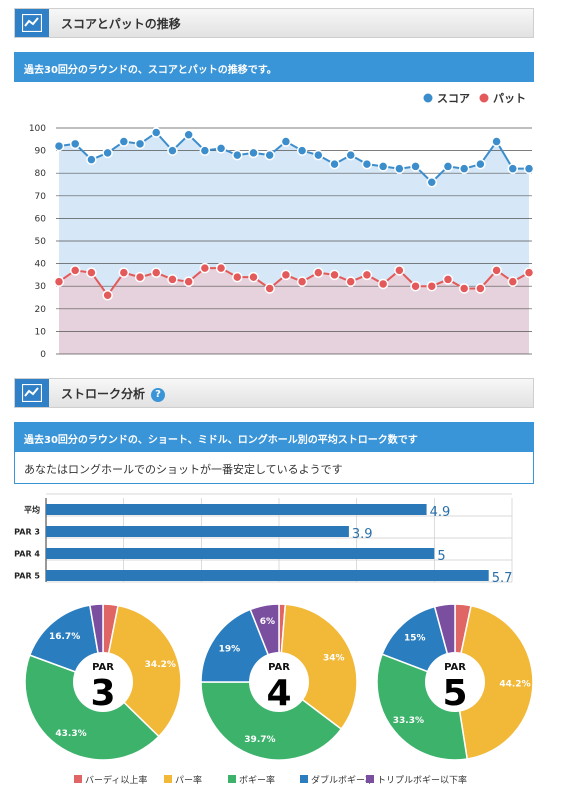 The image size is (564, 790). Describe the element at coordinates (41, 287) in the screenshot. I see `y-tick-label: 30` at that location.